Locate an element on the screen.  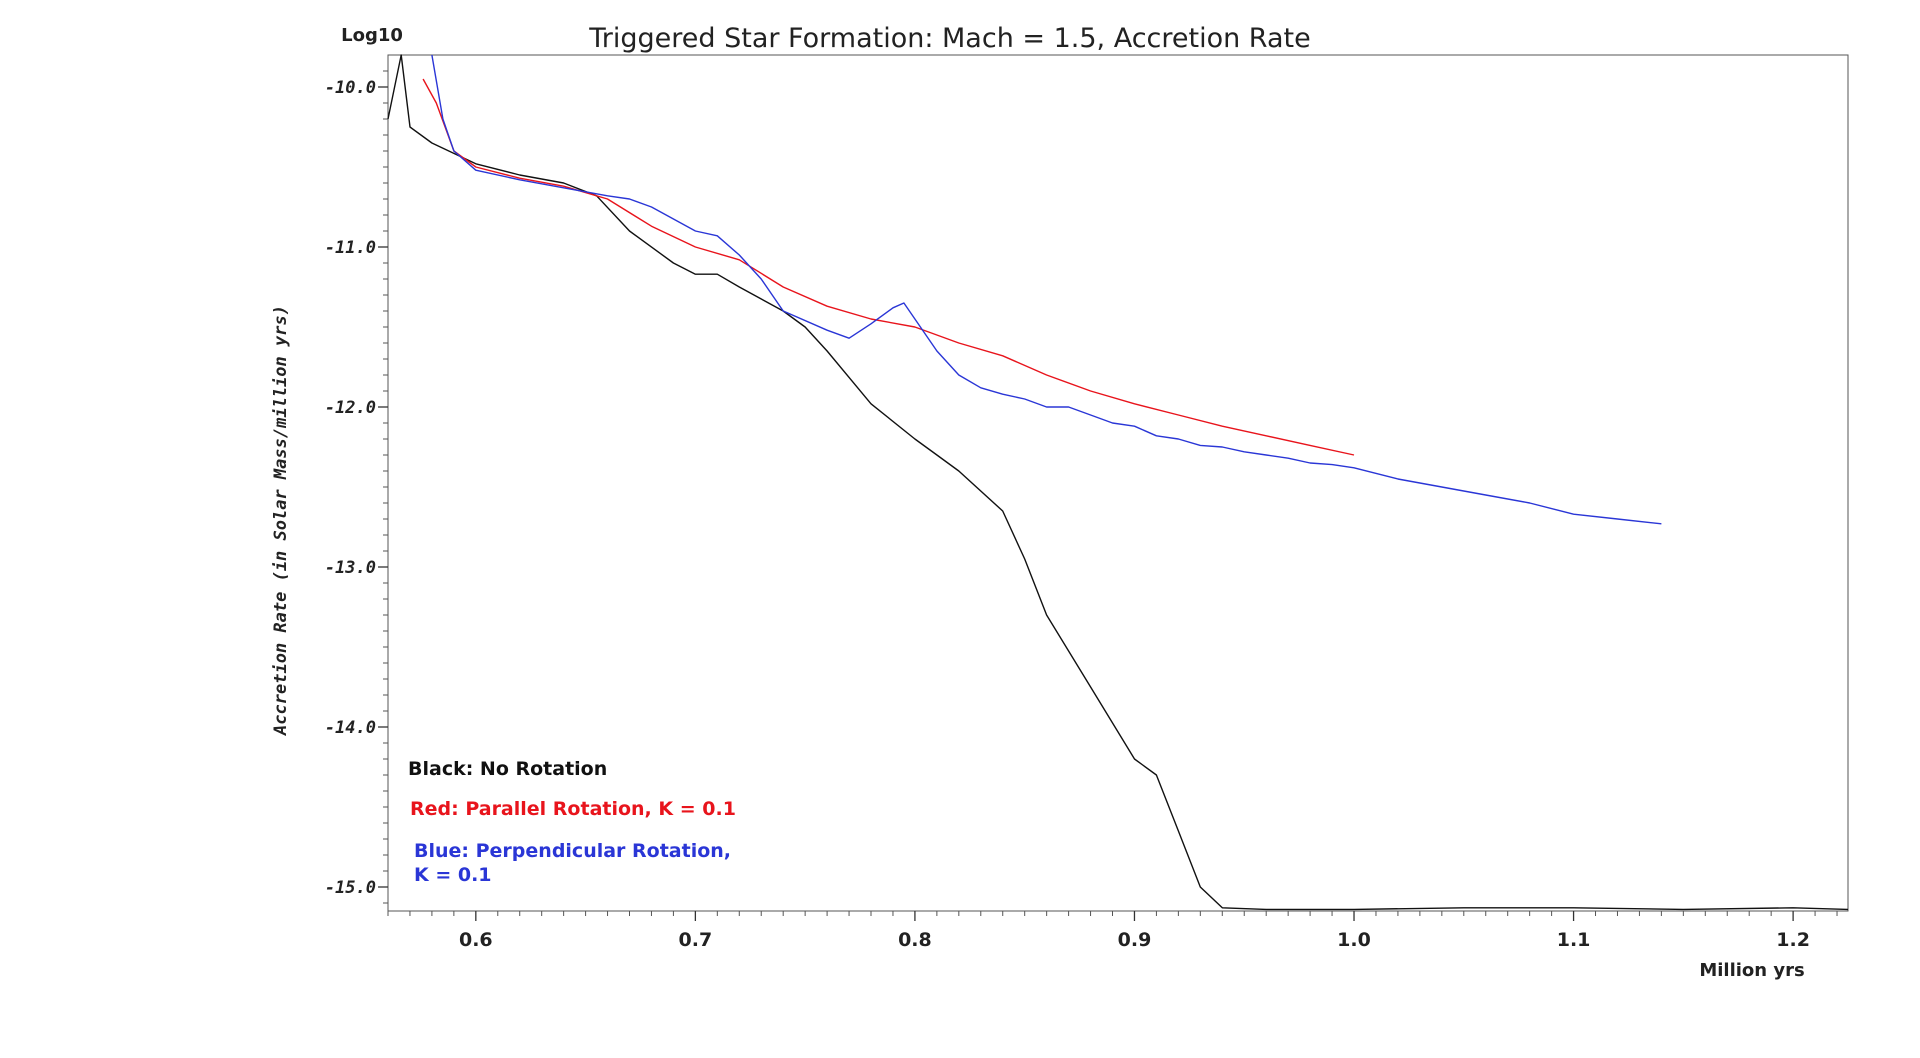
y-tick-label: -15.0 is located at coordinates (350, 888).